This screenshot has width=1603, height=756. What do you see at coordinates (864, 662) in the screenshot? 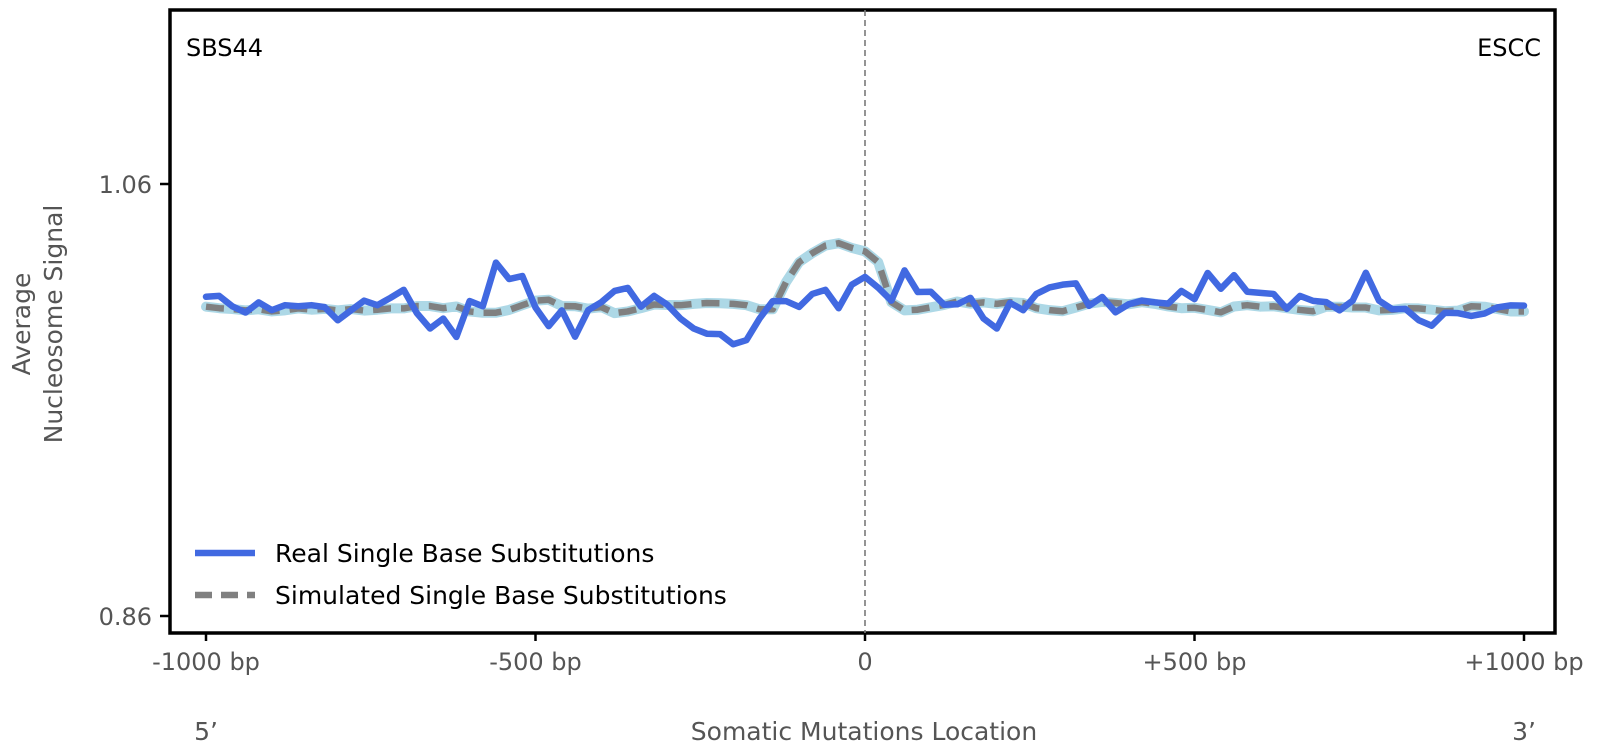
I see `x-tick-label: 0` at bounding box center [864, 662].